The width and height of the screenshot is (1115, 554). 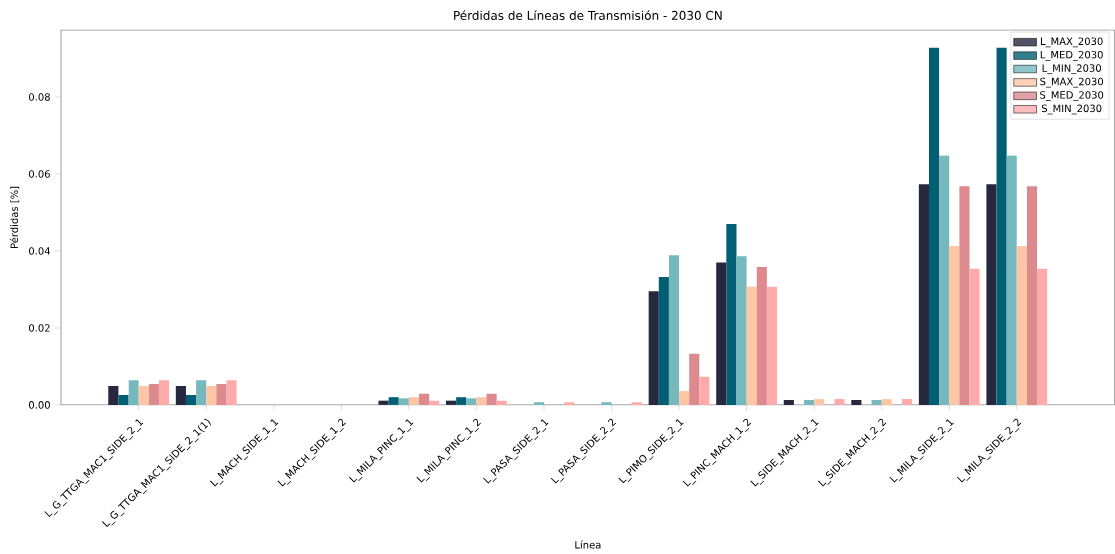 What do you see at coordinates (1071, 42) in the screenshot?
I see `legend-label: L_MAX_2030` at bounding box center [1071, 42].